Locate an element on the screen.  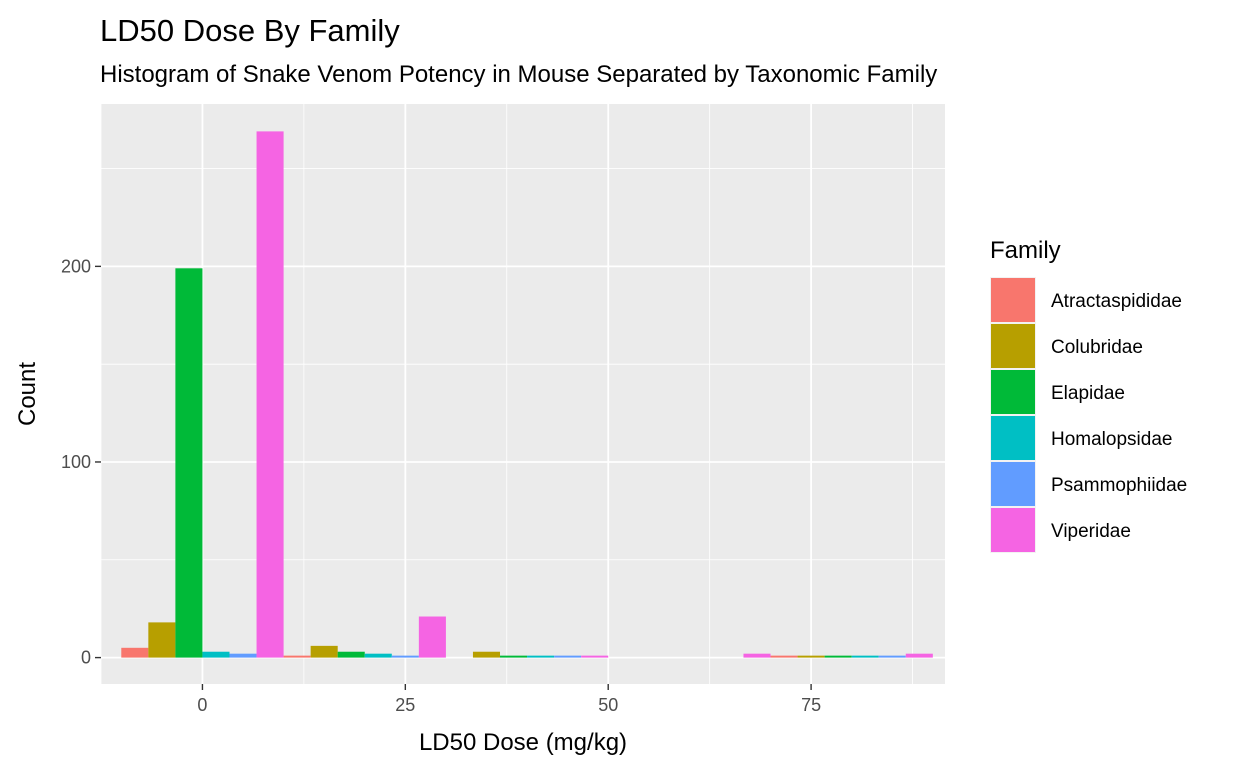
x-tick-label: 75 is located at coordinates (811, 705).